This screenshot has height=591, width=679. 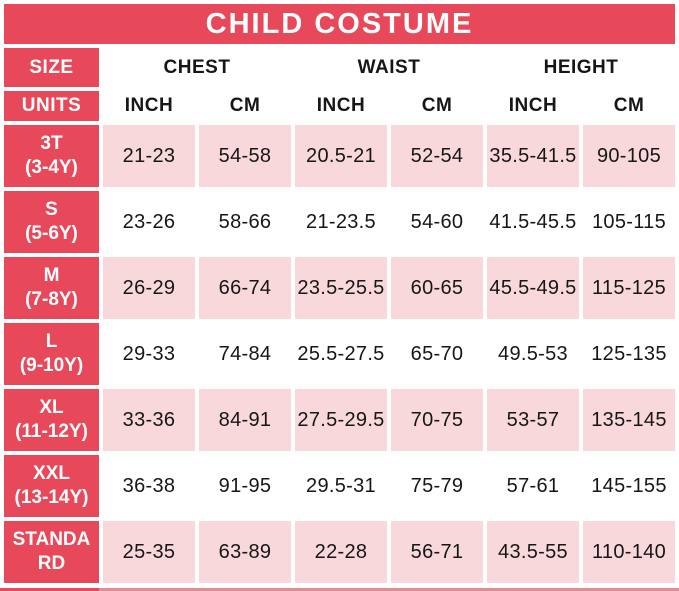 I want to click on size-code: XL, so click(x=51, y=408).